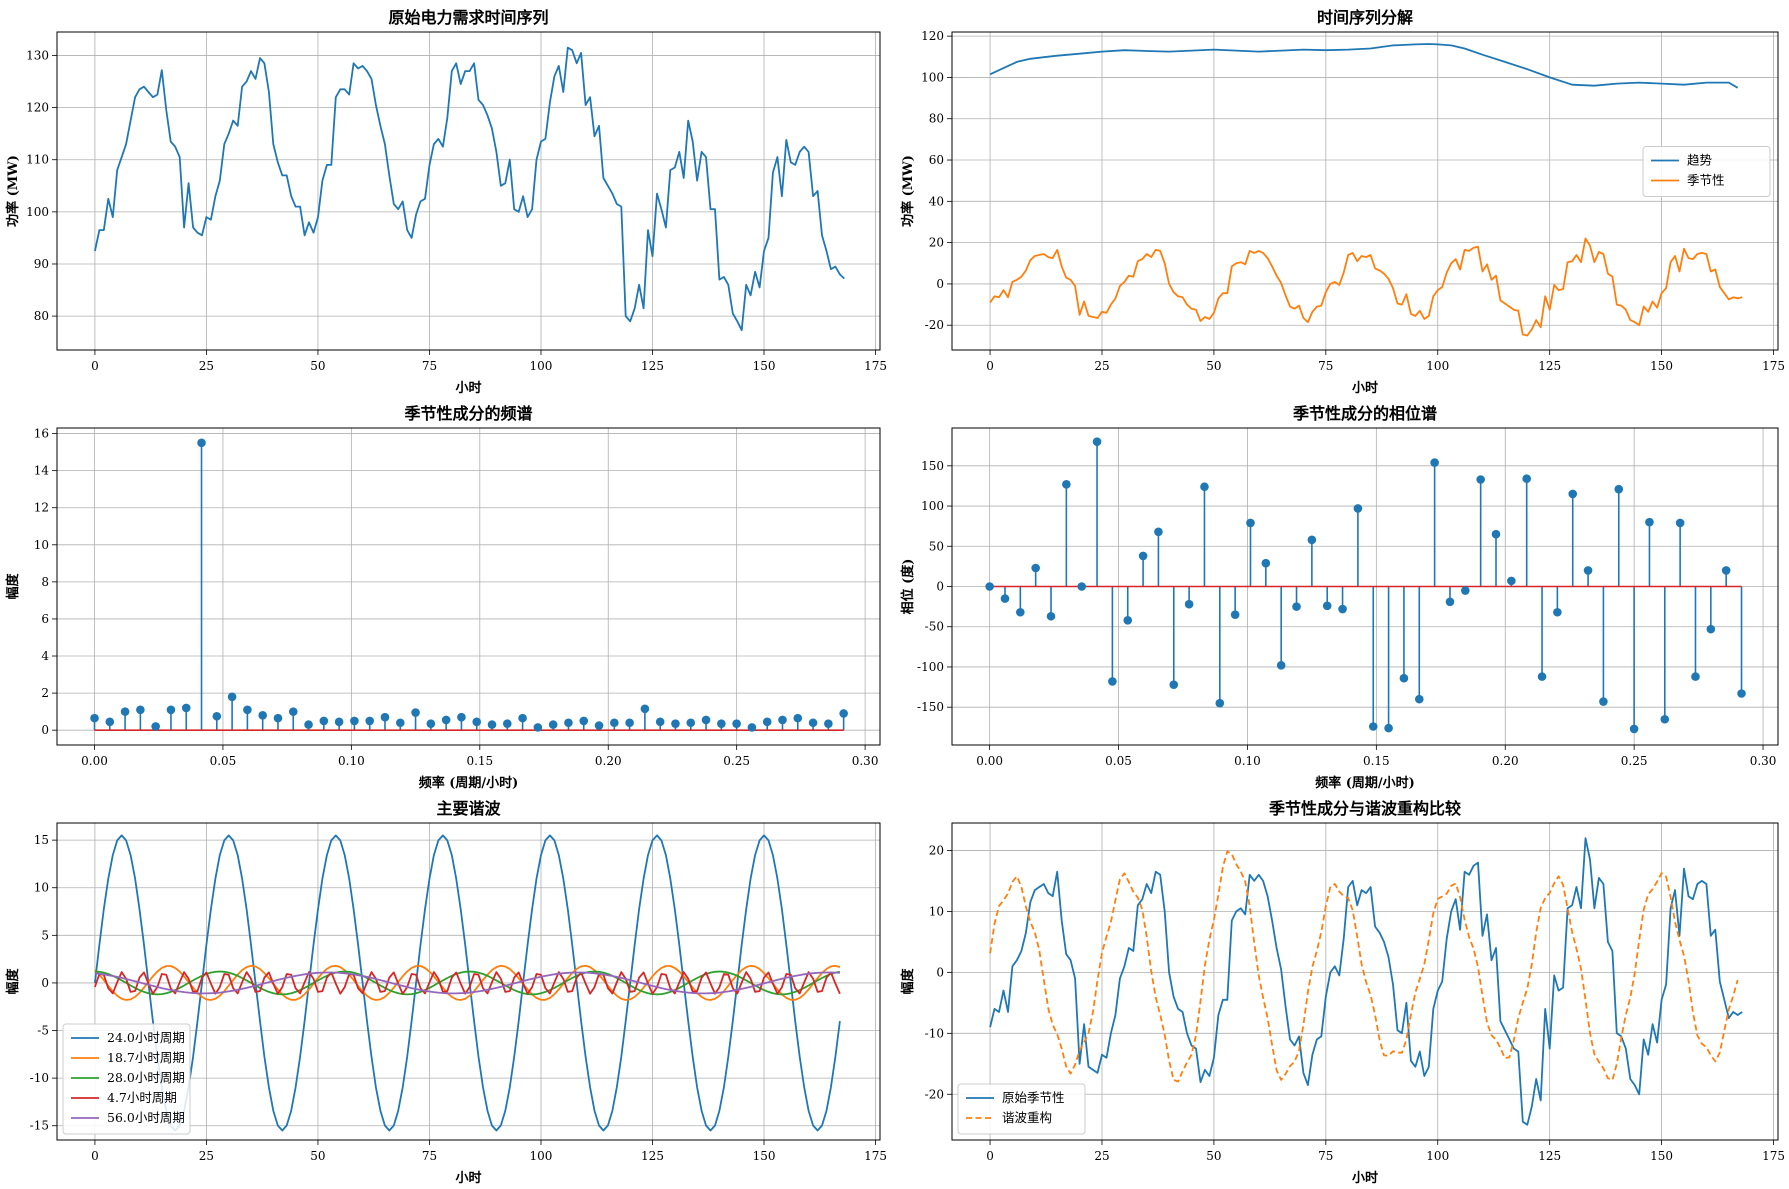  What do you see at coordinates (1365, 17) in the screenshot?
I see `chart-title: 时间序列分解` at bounding box center [1365, 17].